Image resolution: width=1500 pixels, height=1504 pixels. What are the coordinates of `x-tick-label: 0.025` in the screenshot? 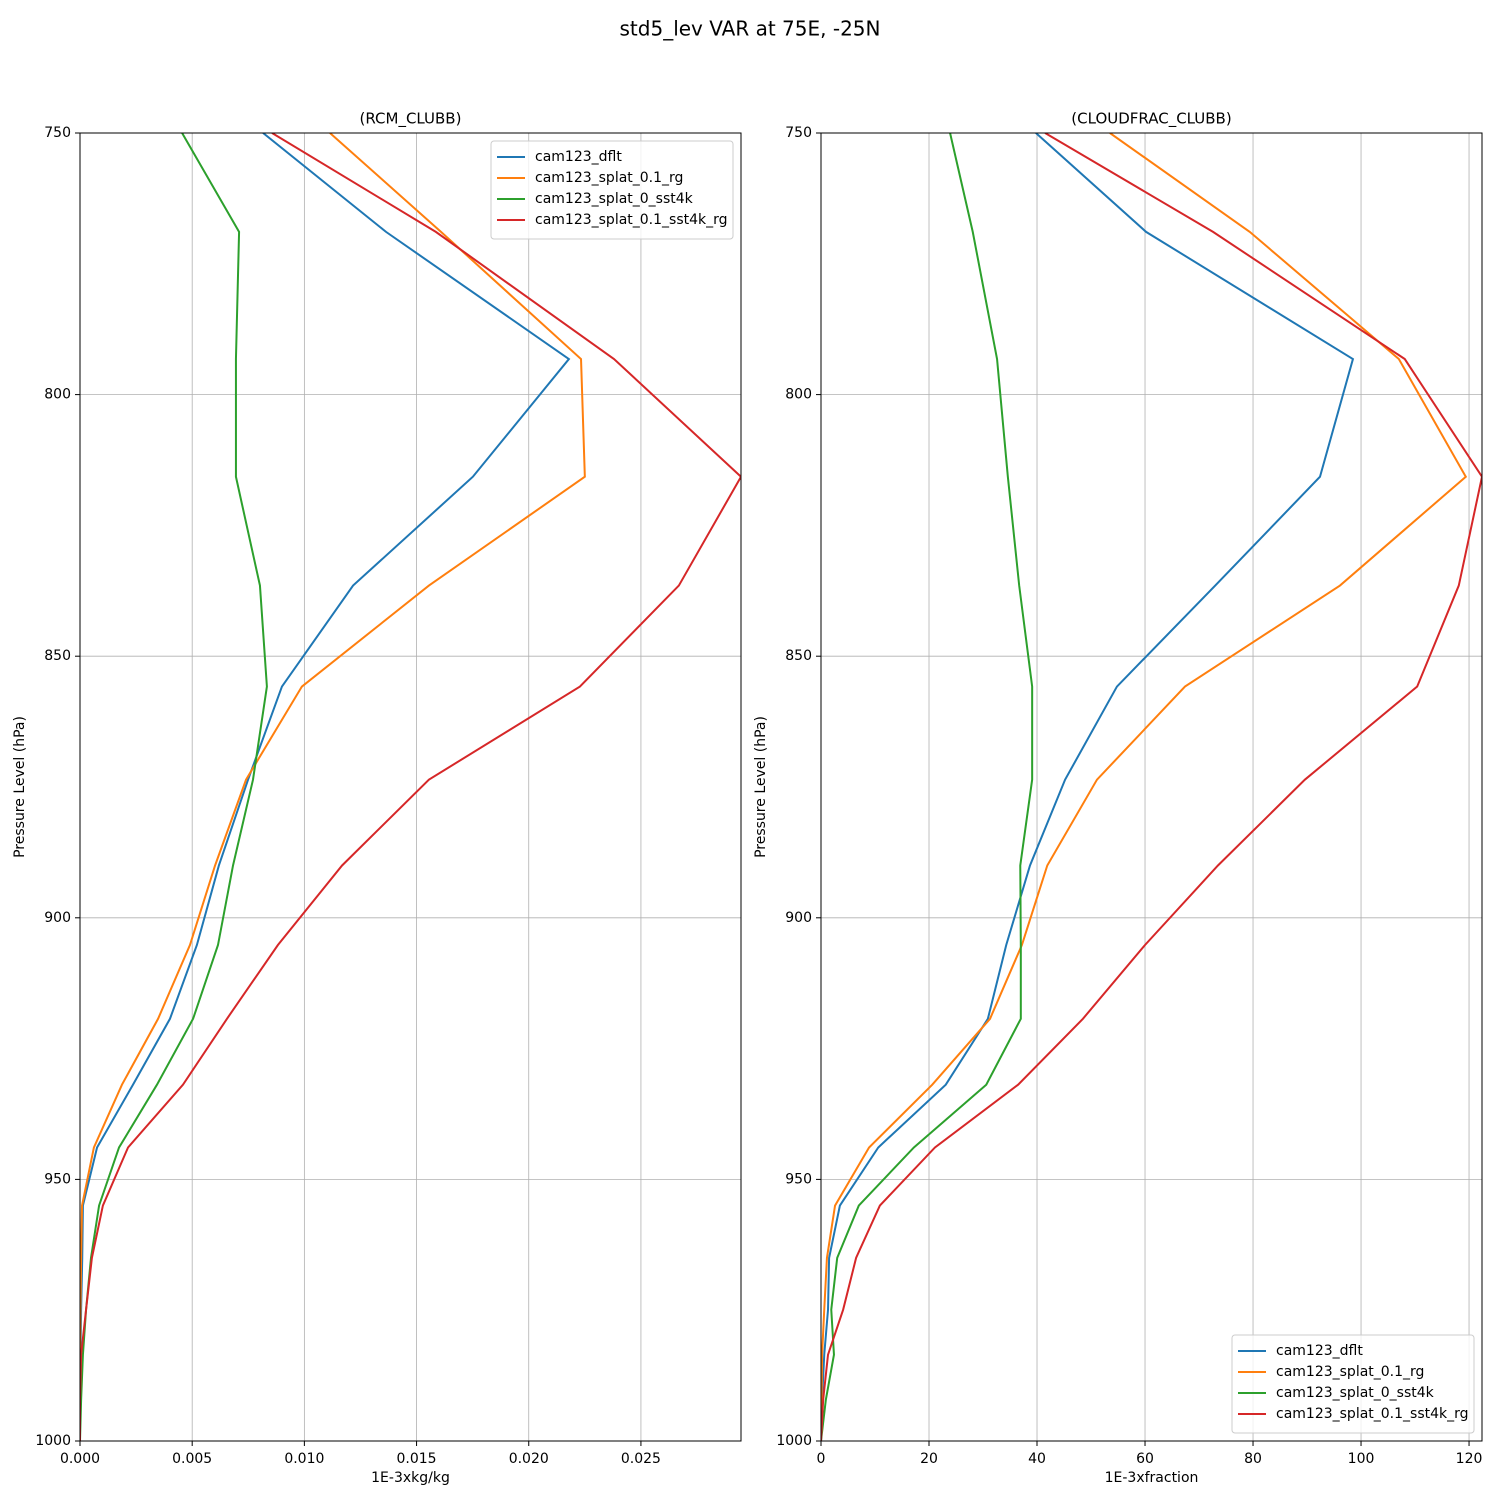 It's located at (641, 1459).